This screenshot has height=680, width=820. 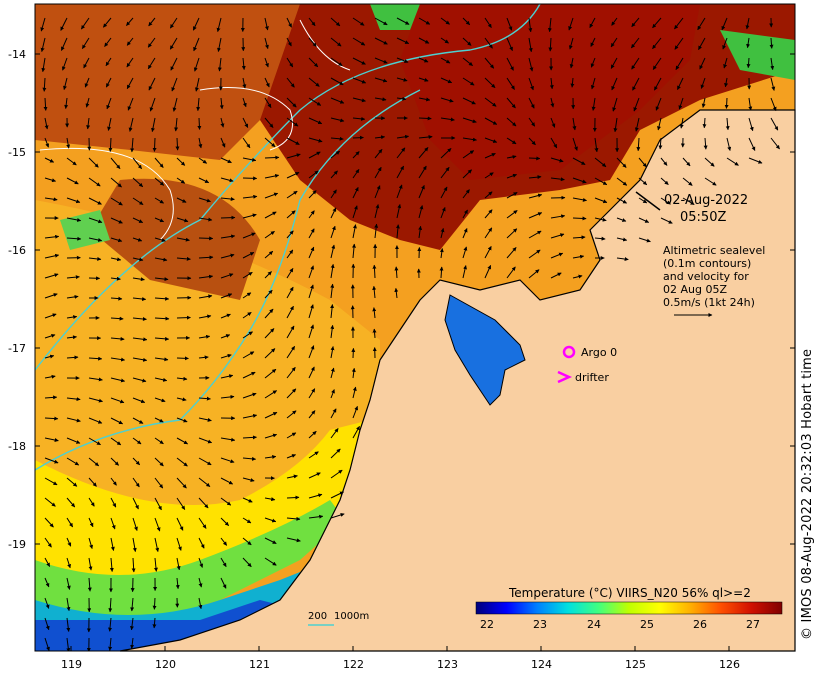 I want to click on lat-label: -19, so click(x=17, y=544).